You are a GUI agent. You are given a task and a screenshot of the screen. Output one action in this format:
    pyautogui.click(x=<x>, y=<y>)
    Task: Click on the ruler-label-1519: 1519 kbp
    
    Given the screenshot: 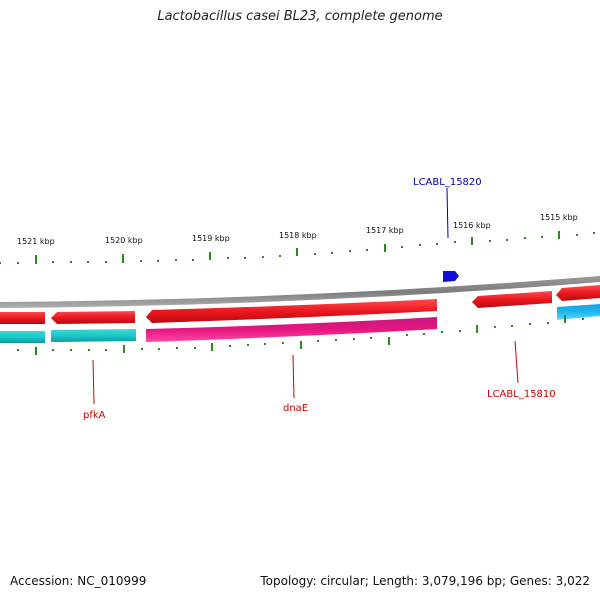 What is the action you would take?
    pyautogui.click(x=211, y=238)
    